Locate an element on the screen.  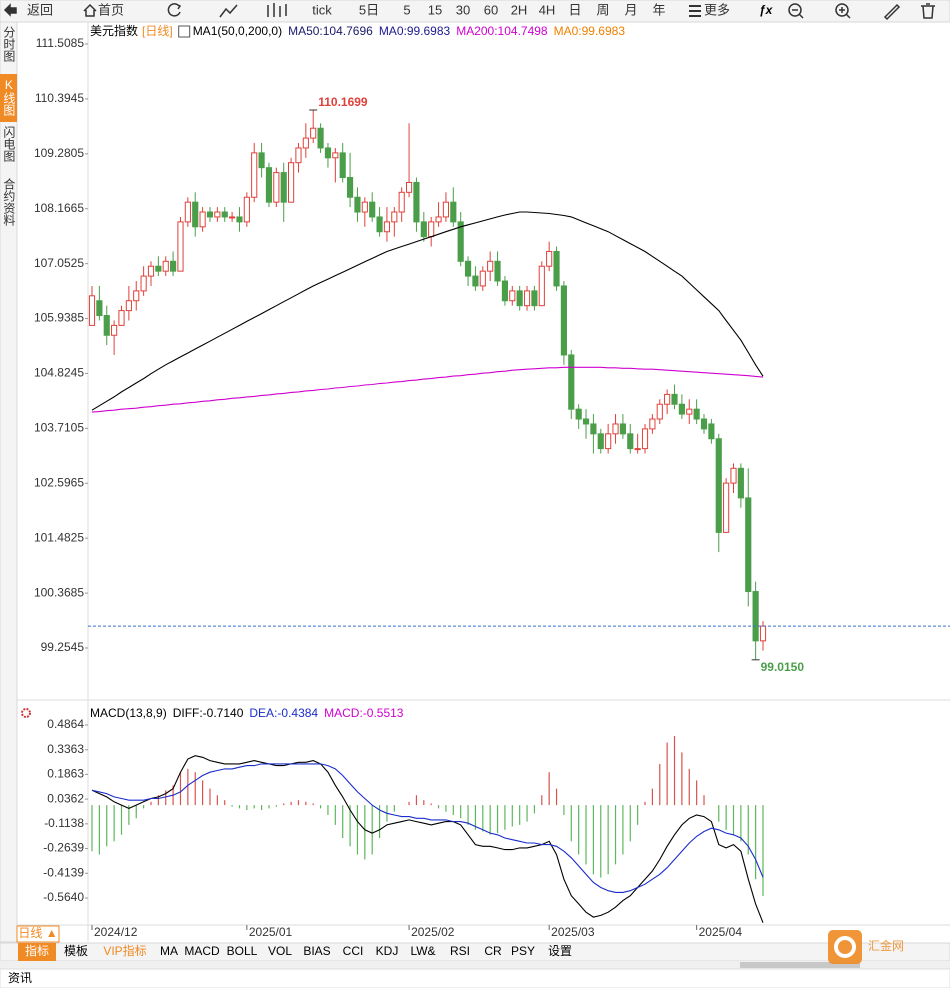
toolbar-button: 30 is located at coordinates (463, 9).